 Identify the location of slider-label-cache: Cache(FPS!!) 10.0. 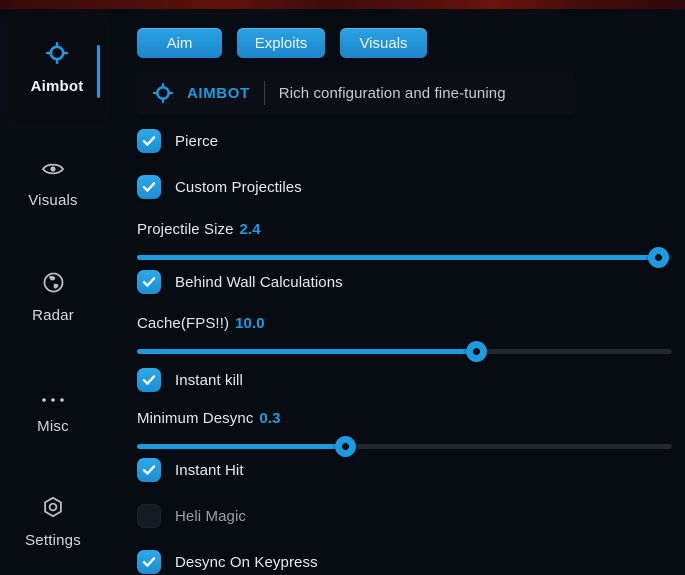
(201, 323).